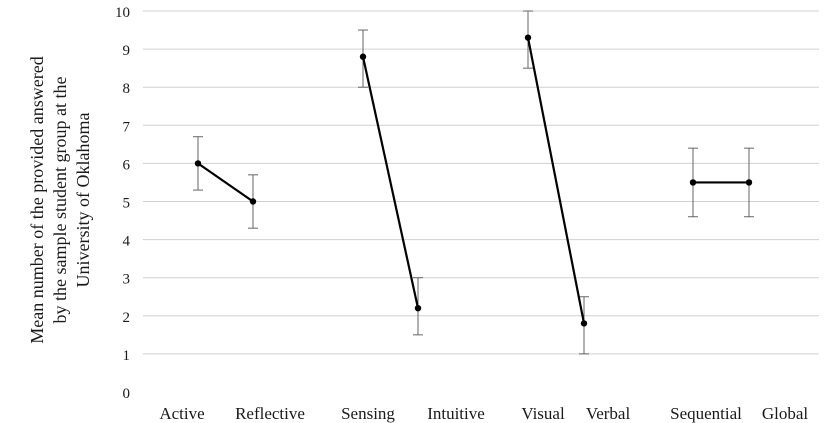 The width and height of the screenshot is (828, 423). Describe the element at coordinates (528, 37) in the screenshot. I see `data-point-visual` at that location.